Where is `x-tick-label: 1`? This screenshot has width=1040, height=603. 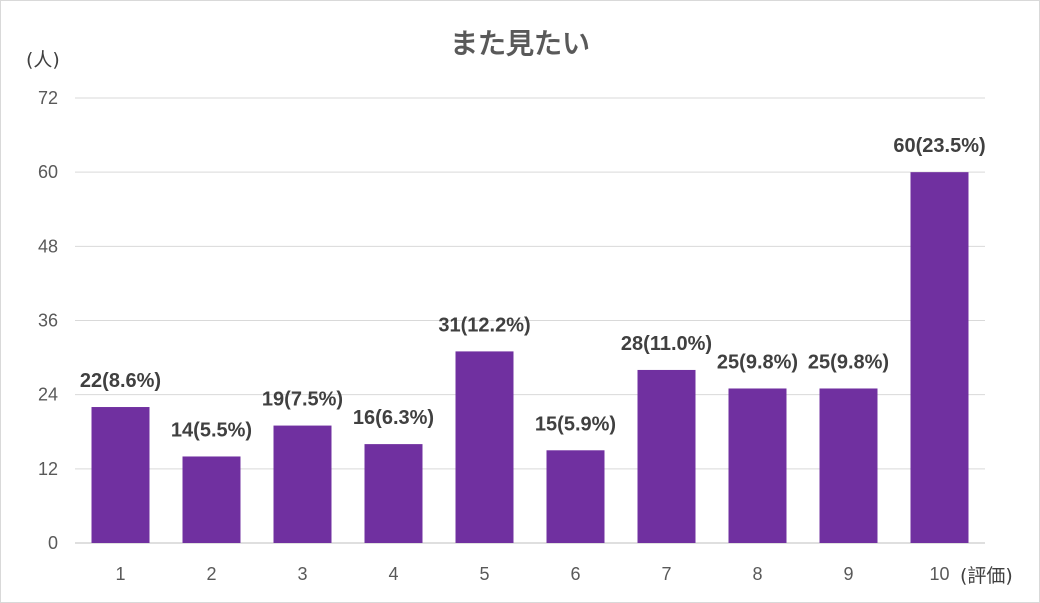 x-tick-label: 1 is located at coordinates (120, 574).